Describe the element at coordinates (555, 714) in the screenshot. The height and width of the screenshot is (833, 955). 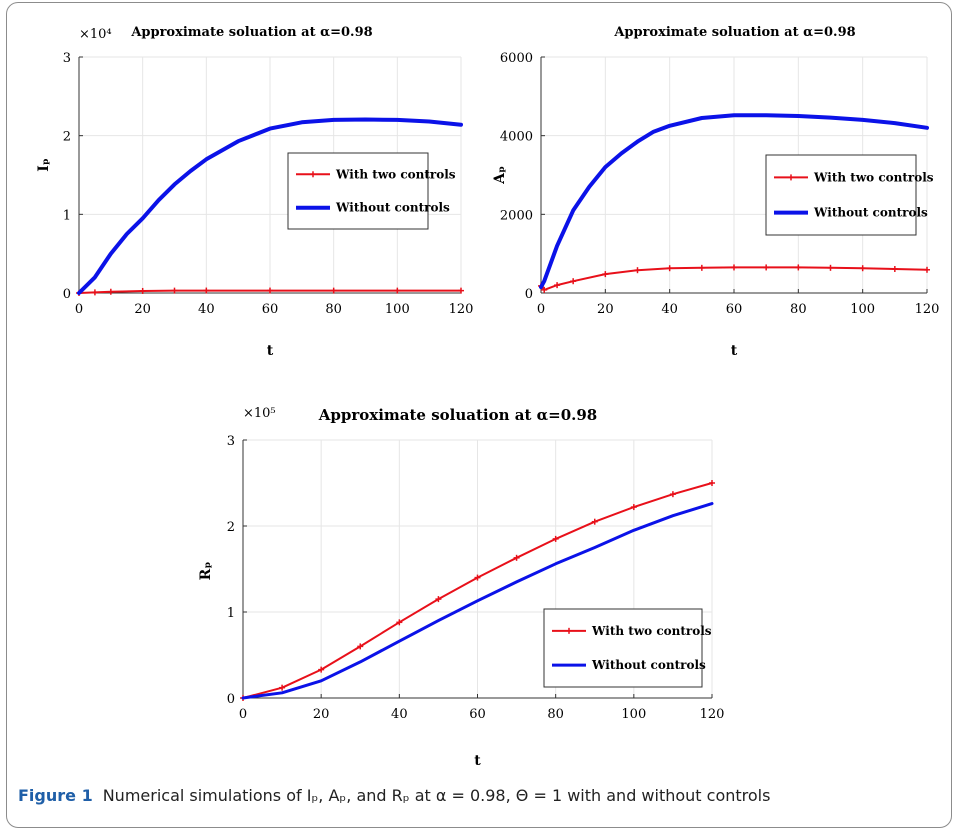
I see `rp-xtick-label-4: 80` at that location.